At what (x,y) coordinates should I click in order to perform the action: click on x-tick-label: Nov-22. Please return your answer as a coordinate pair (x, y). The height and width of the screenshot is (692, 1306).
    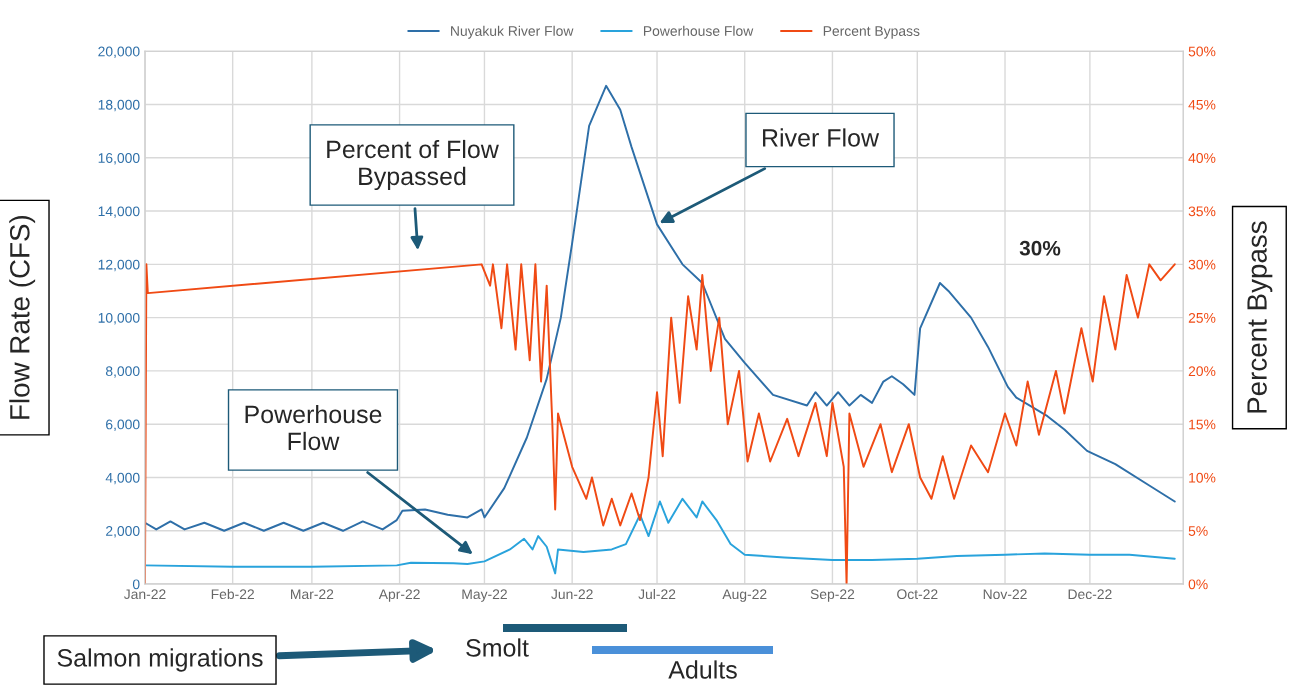
    Looking at the image, I should click on (1005, 594).